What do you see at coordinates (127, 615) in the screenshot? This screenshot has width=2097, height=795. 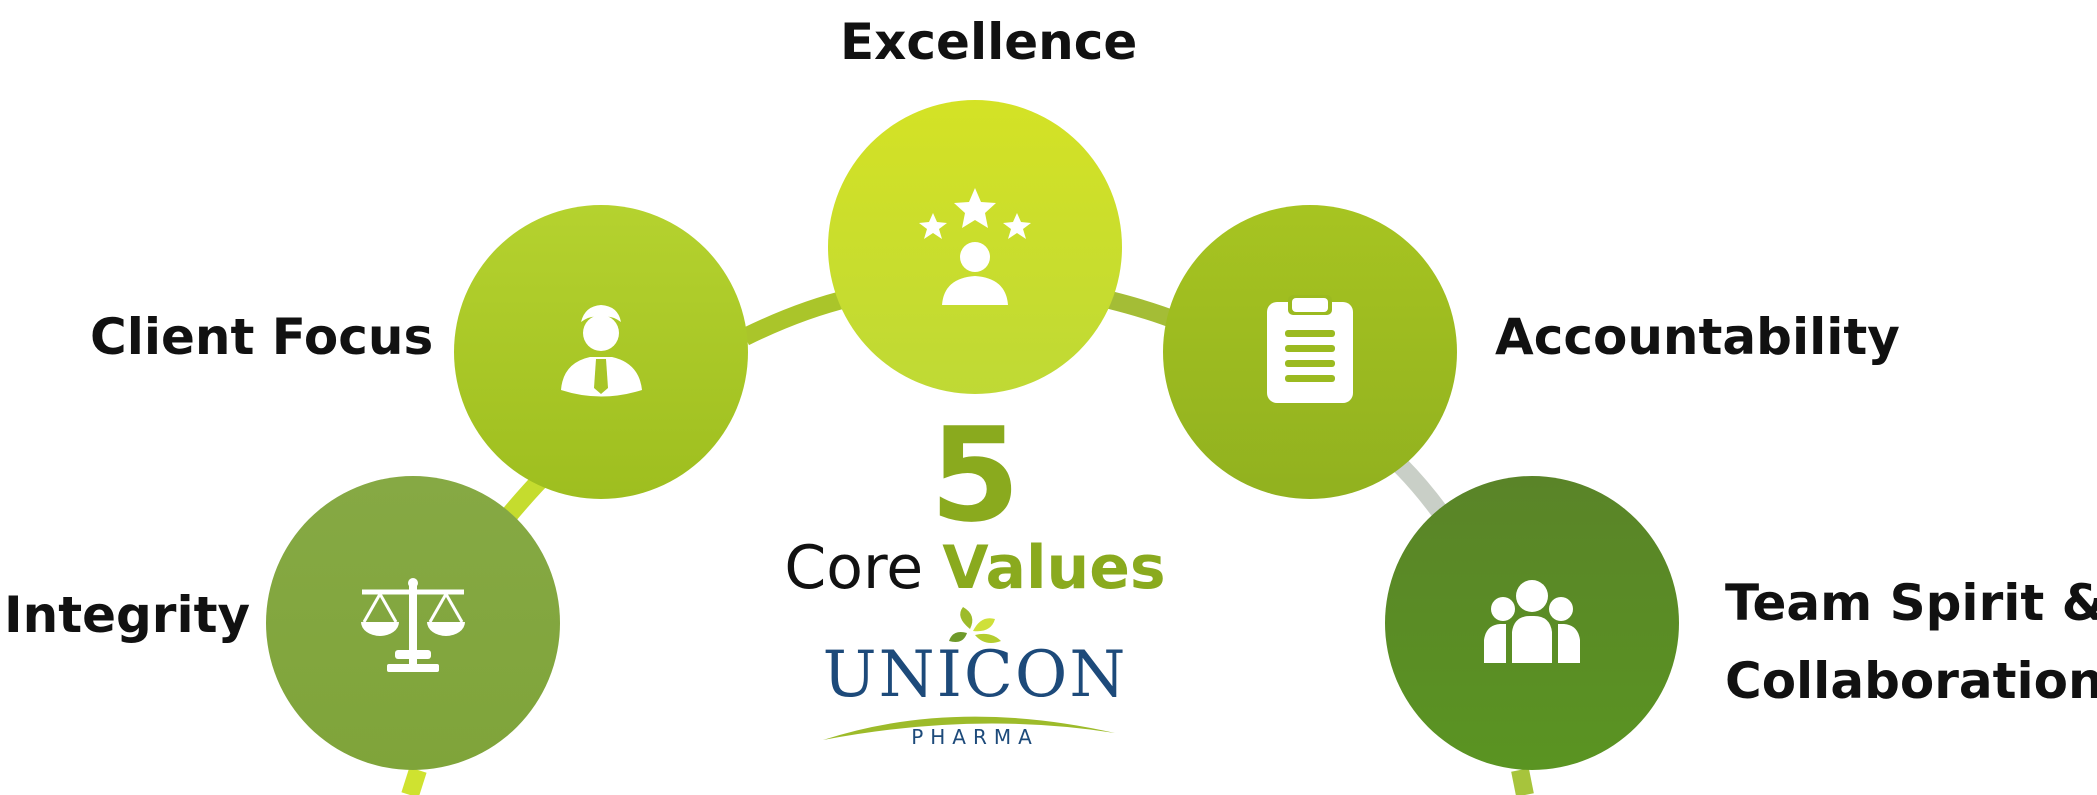 I see `integrity-label: Integrity` at bounding box center [127, 615].